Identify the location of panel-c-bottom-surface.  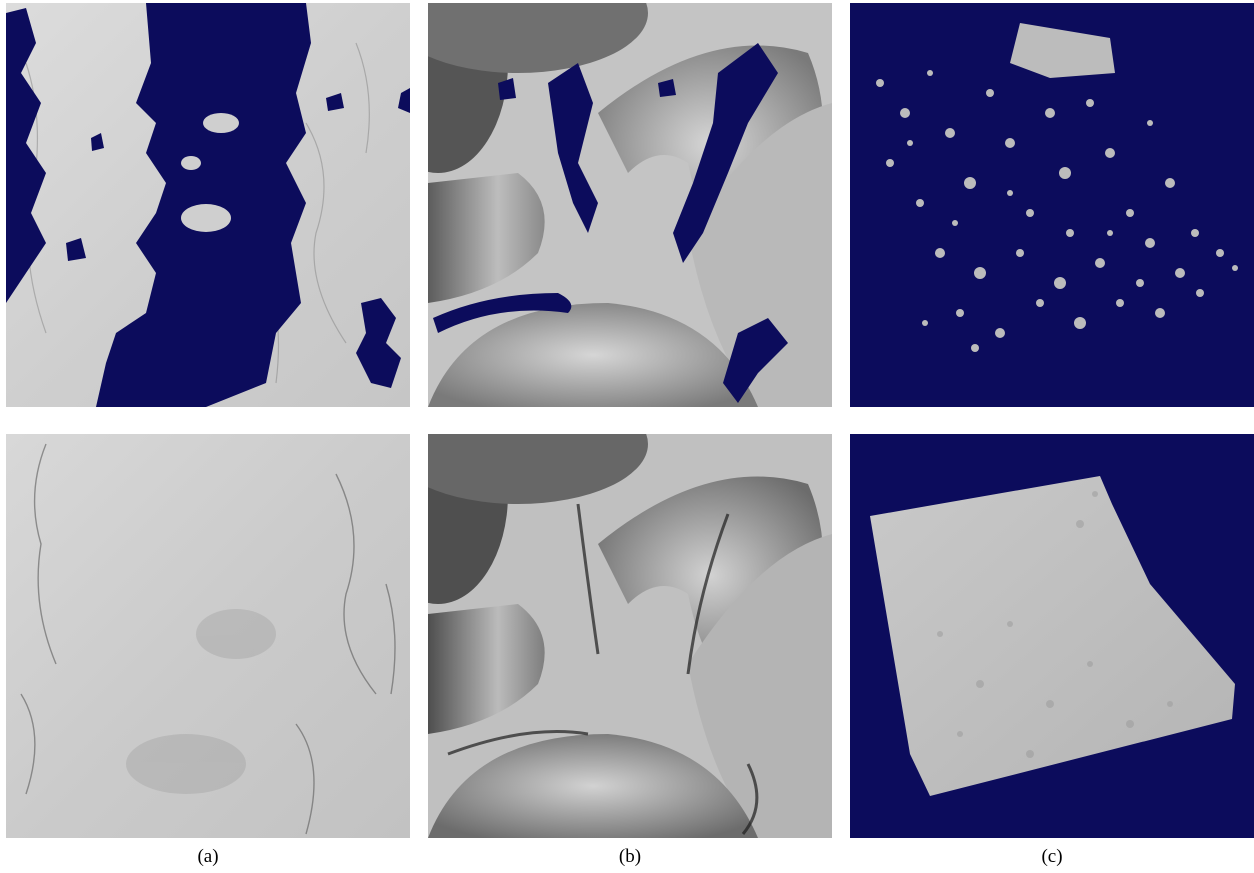
(1052, 636).